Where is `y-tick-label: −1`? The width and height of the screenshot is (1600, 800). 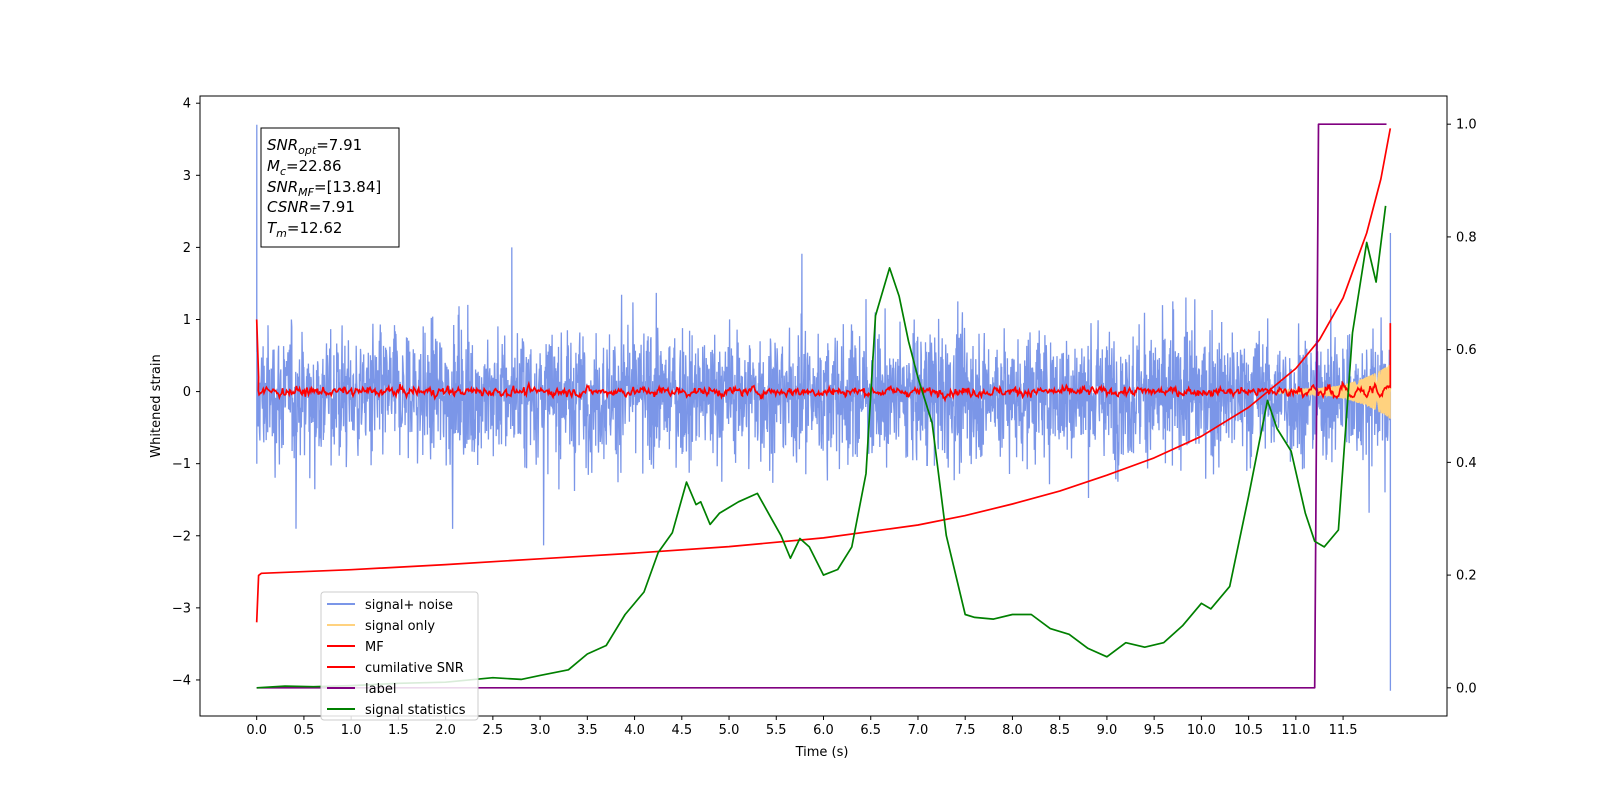 y-tick-label: −1 is located at coordinates (181, 464).